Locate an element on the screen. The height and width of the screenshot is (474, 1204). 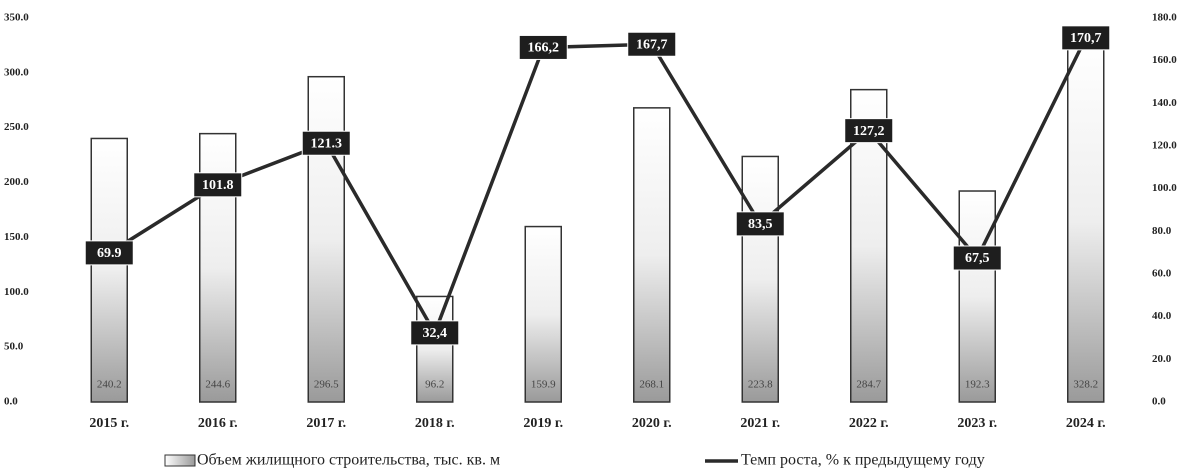
line-value-label: 32,4 is located at coordinates (435, 333).